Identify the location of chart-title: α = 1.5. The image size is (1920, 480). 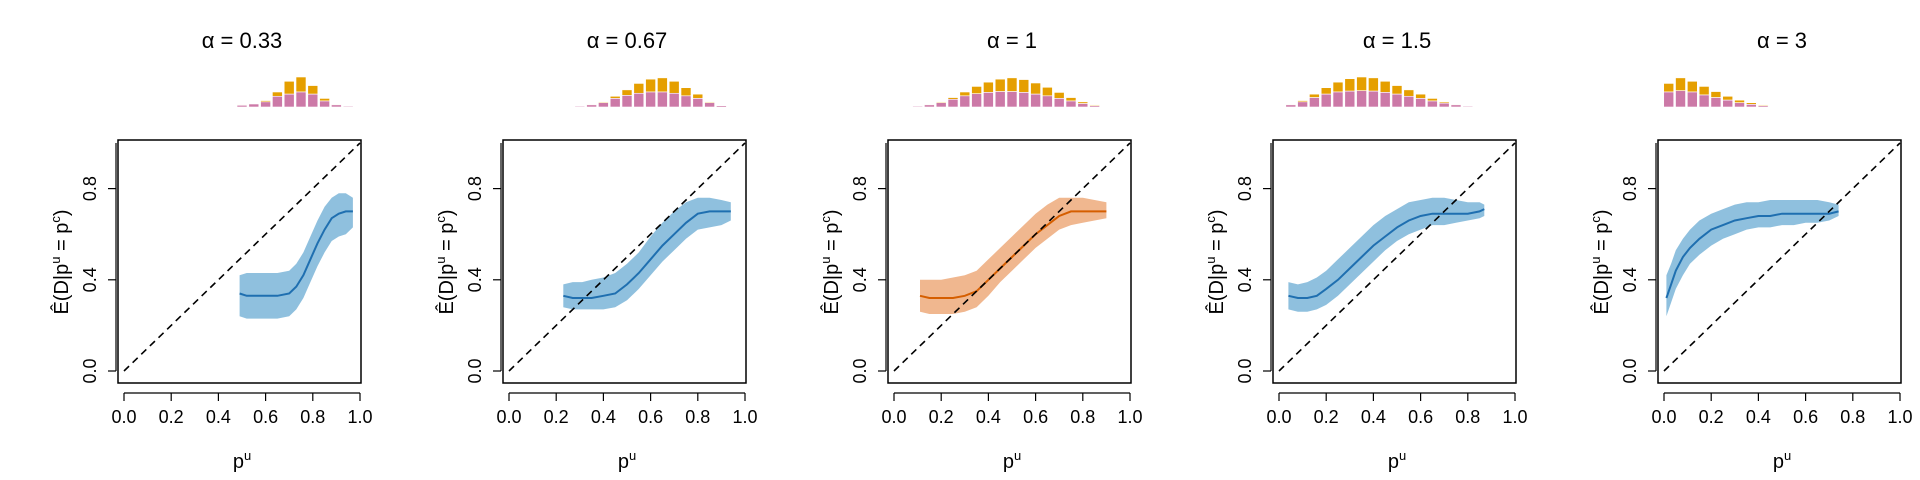
(1397, 40).